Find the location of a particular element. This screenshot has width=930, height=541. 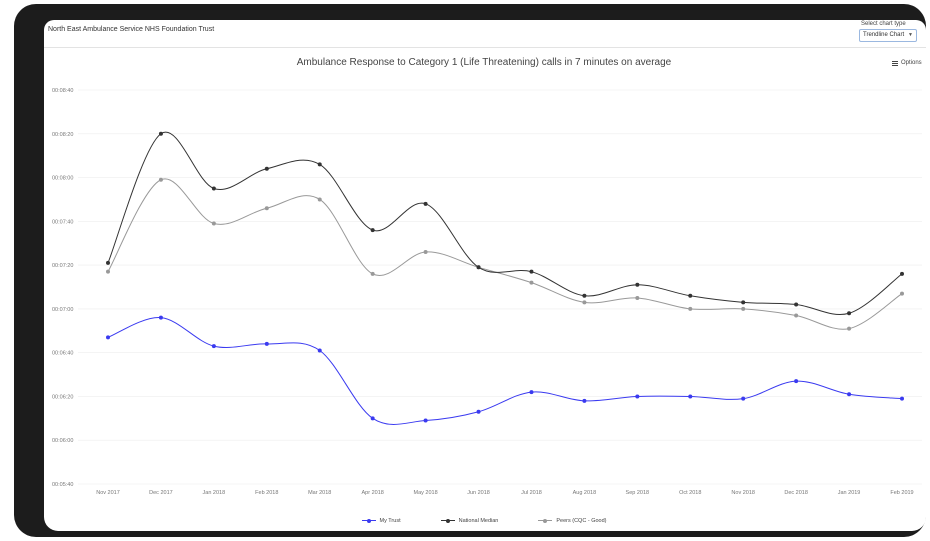

y-tick-label: 00:08:00 is located at coordinates (62, 179).